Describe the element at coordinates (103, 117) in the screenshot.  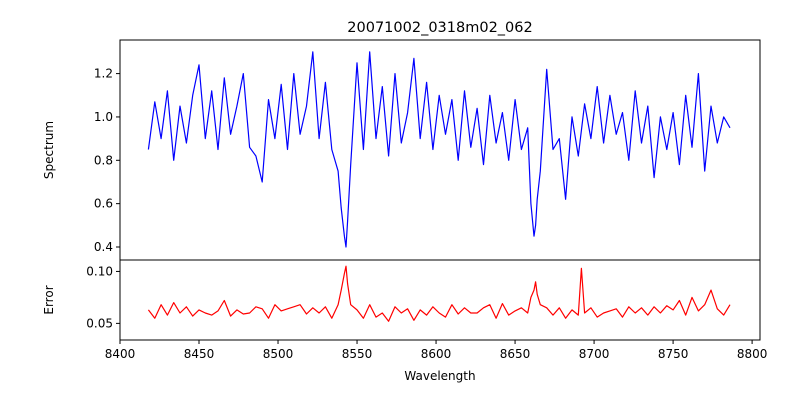
I see `spectrum-y-tick-label: 1.0` at that location.